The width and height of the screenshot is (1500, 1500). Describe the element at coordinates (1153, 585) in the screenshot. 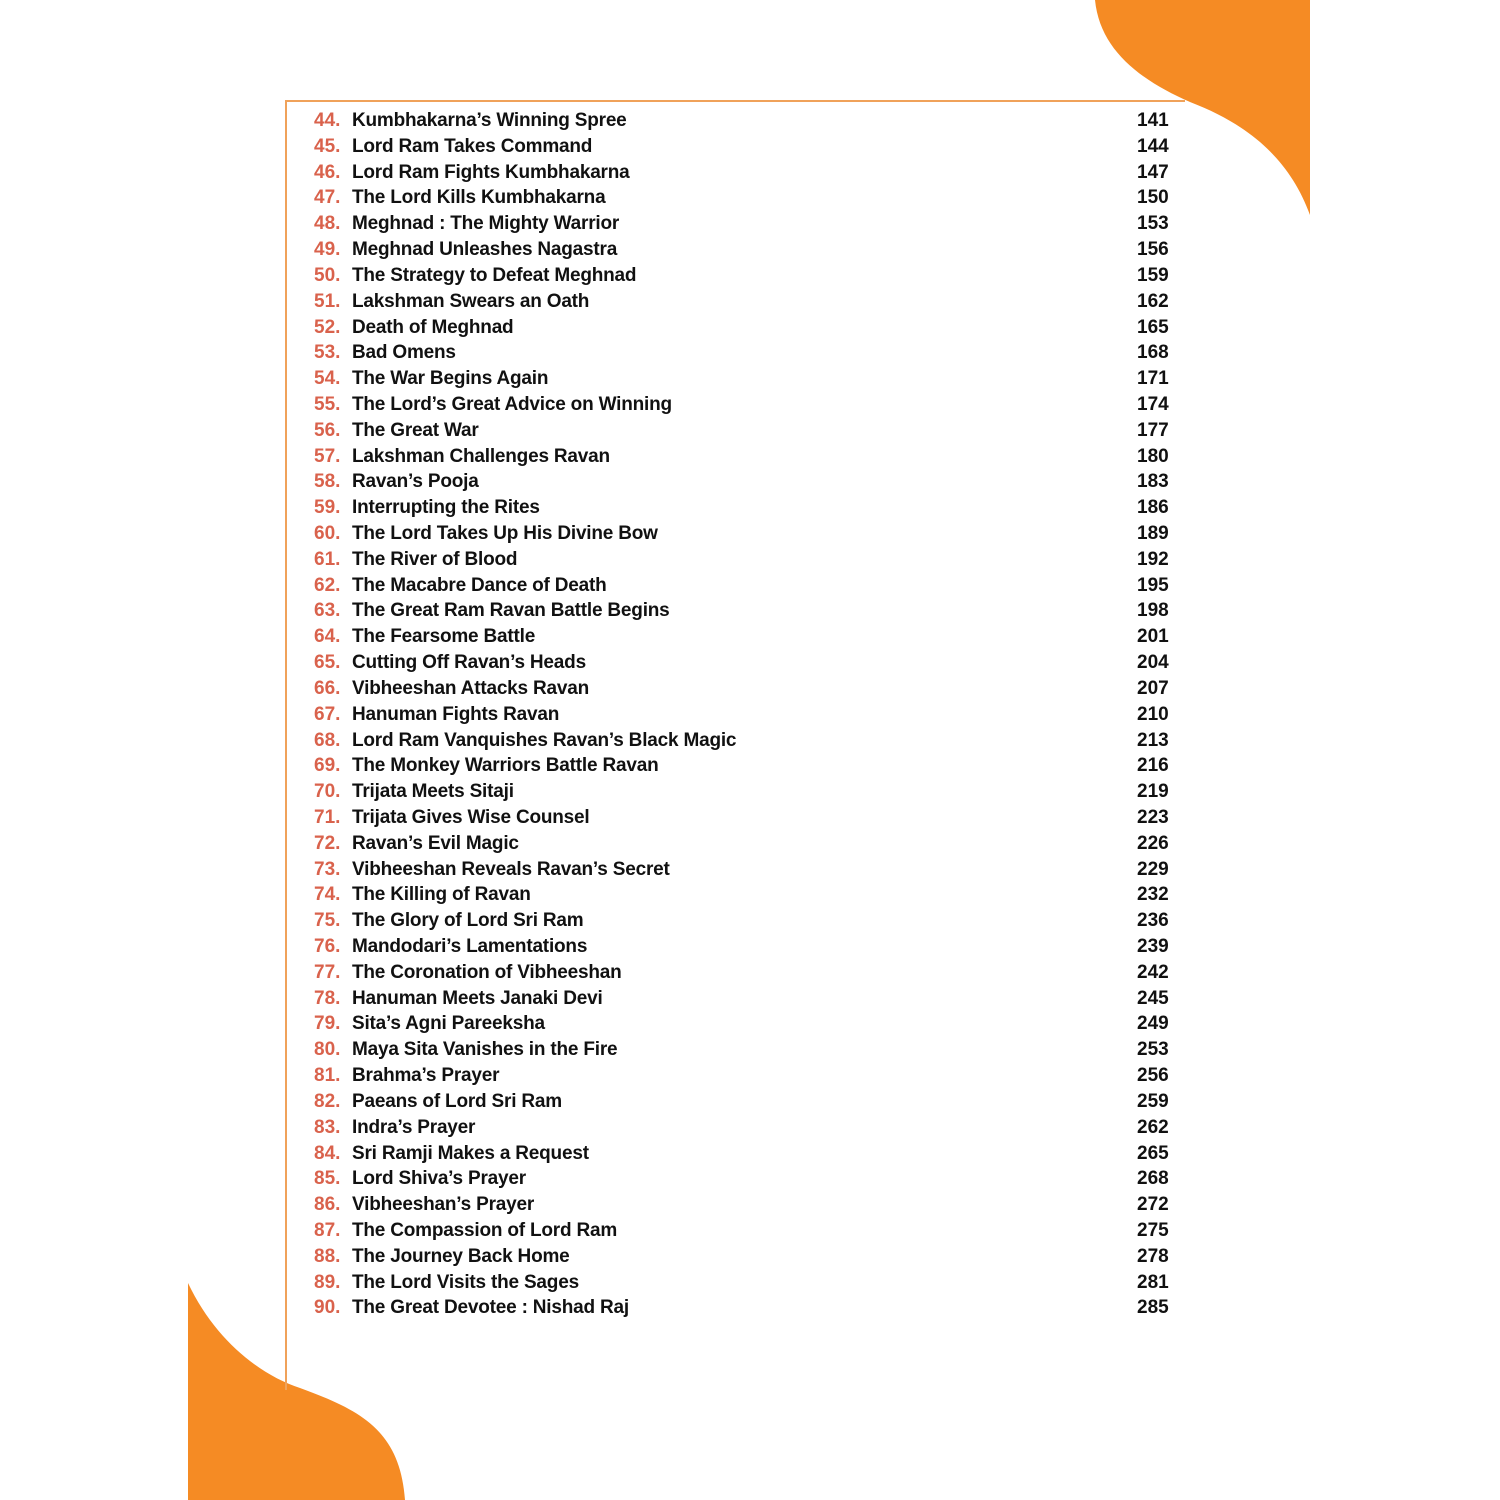

I see `page-number: 195` at that location.